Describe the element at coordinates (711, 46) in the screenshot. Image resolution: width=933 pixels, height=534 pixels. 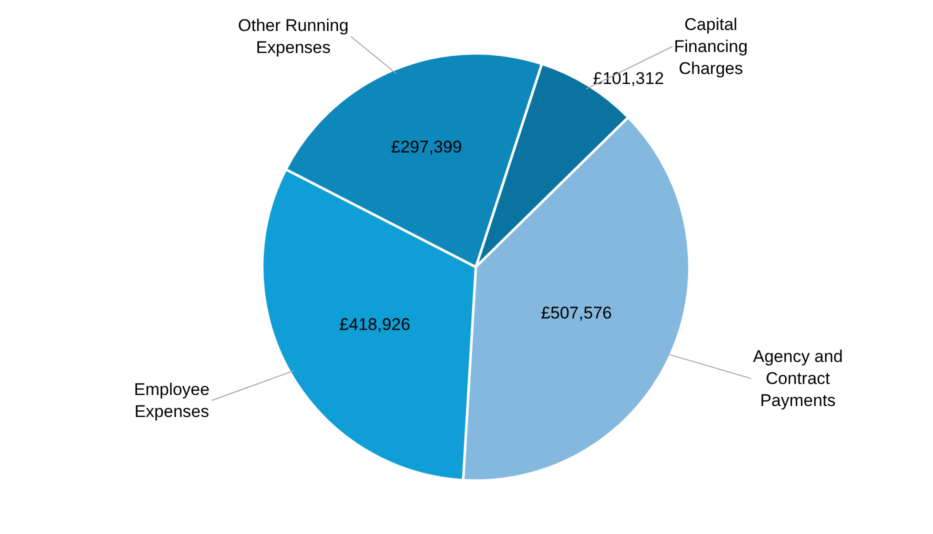
I see `slice-label: Capital Financing Charges` at that location.